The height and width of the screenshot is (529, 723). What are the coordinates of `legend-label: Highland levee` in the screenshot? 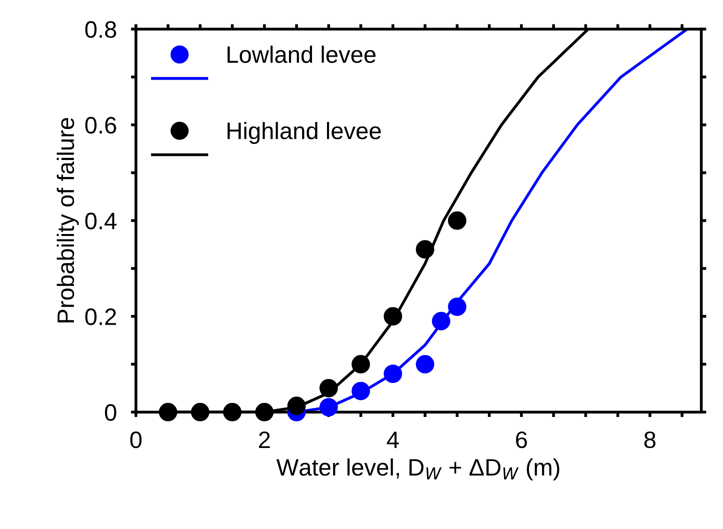 It's located at (304, 133).